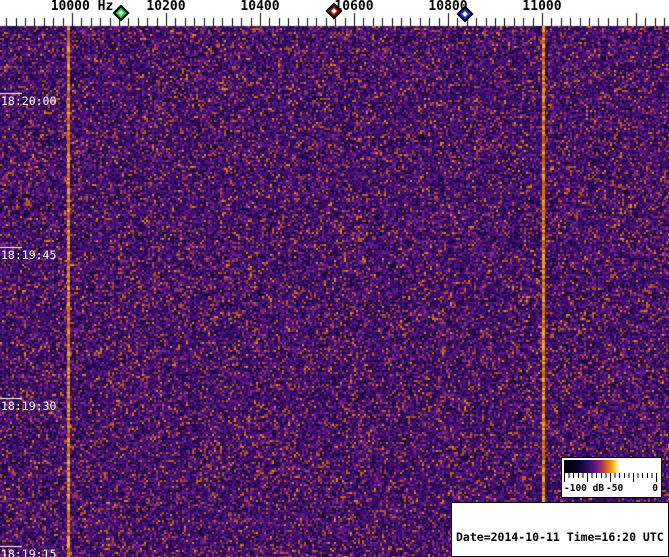  What do you see at coordinates (354, 7) in the screenshot?
I see `freq-tick-label-10600: 10600` at bounding box center [354, 7].